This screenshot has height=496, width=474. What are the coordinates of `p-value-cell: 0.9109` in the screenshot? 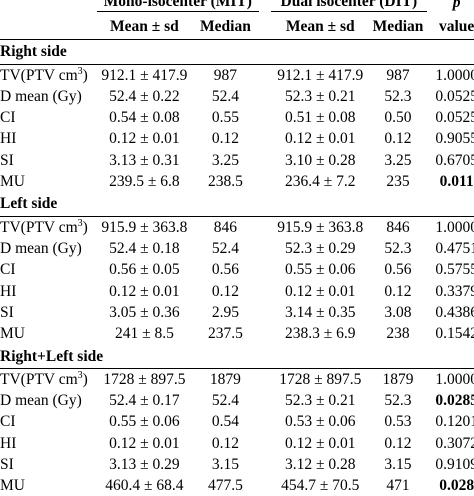 It's located at (454, 464).